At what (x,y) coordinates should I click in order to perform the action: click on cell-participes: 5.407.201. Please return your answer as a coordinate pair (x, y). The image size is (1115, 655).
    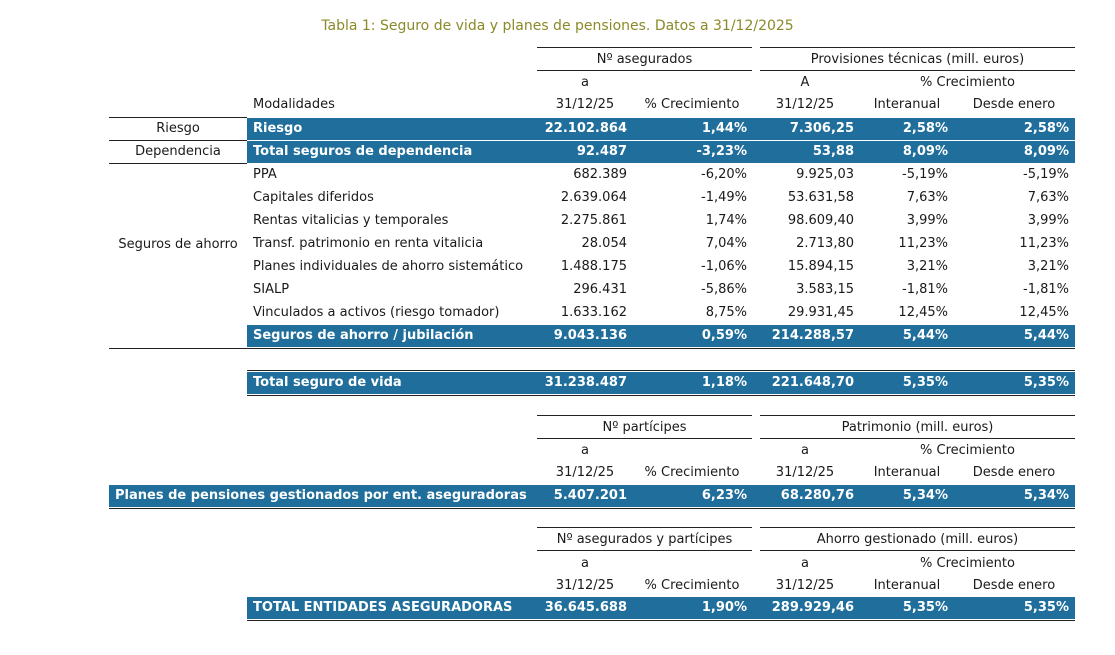
    Looking at the image, I should click on (590, 495).